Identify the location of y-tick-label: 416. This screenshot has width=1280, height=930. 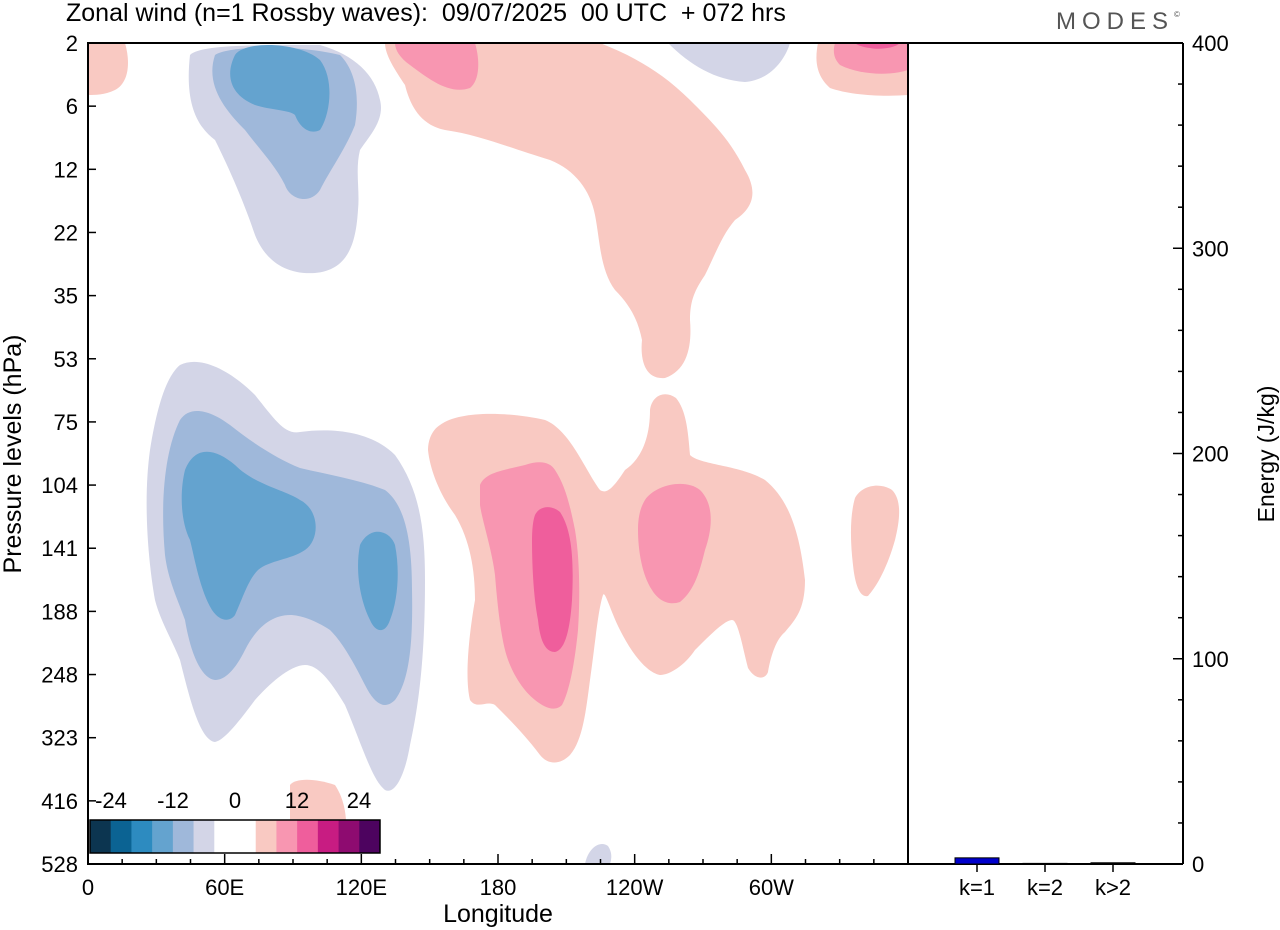
(59, 801).